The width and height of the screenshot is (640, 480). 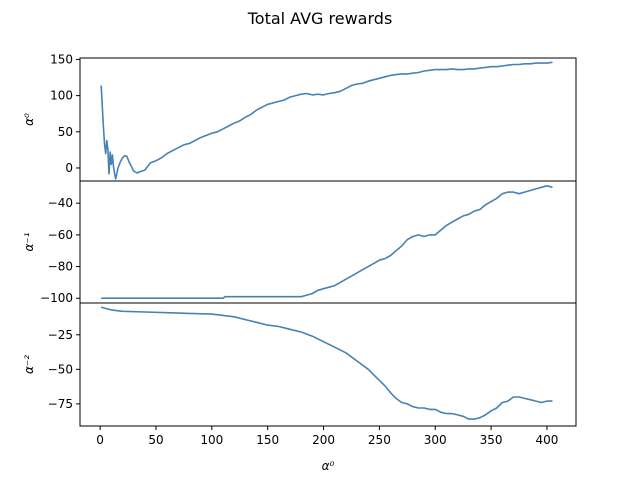 What do you see at coordinates (60, 369) in the screenshot?
I see `subplot-3-ytick-label: −50` at bounding box center [60, 369].